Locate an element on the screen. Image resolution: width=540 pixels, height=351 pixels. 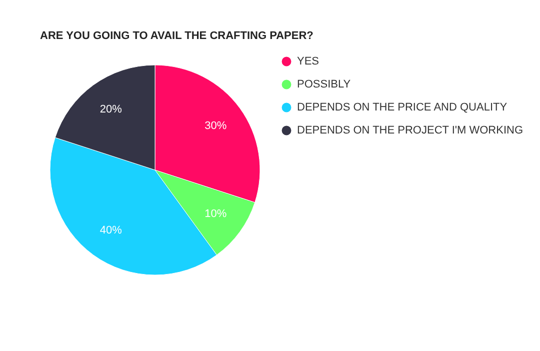
data-label: 20% is located at coordinates (111, 109).